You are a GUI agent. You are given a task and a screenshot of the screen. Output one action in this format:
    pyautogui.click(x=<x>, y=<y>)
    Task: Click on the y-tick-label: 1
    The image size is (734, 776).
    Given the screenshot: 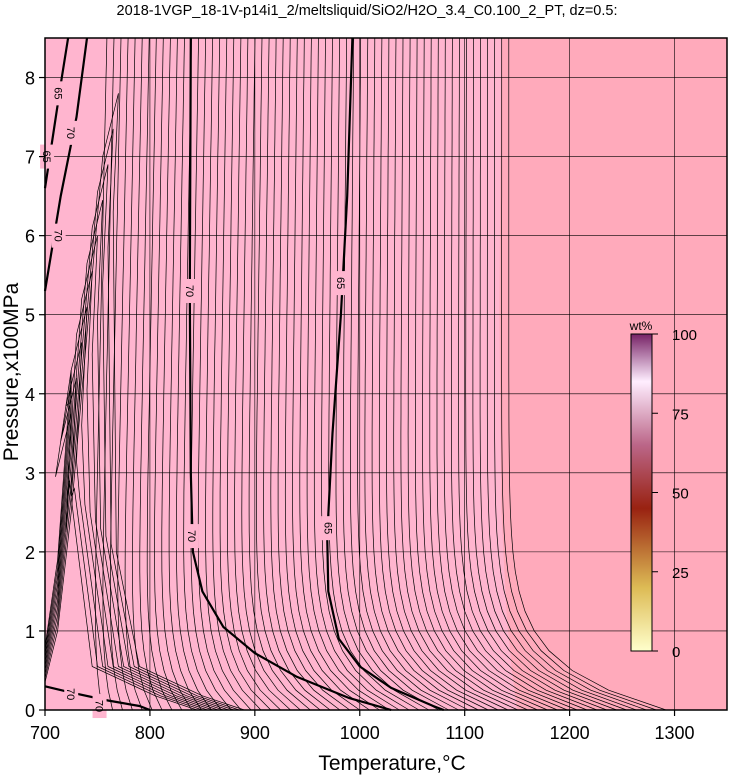 What is the action you would take?
    pyautogui.click(x=30, y=632)
    